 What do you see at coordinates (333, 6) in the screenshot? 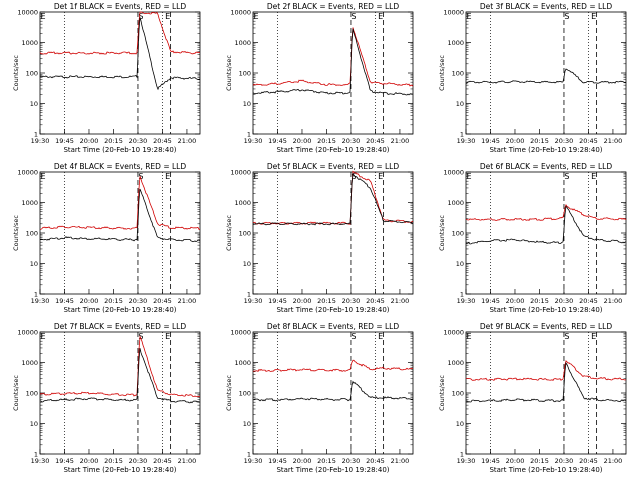
I see `panel-title: Det 2f BLACK = Events, RED = LLD` at bounding box center [333, 6].